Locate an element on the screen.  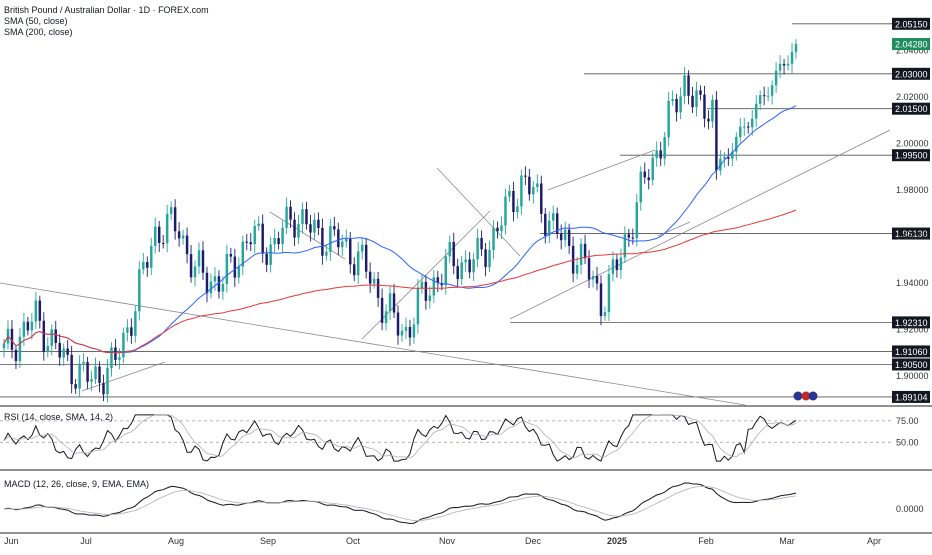
level-label: 2.05150 is located at coordinates (911, 24).